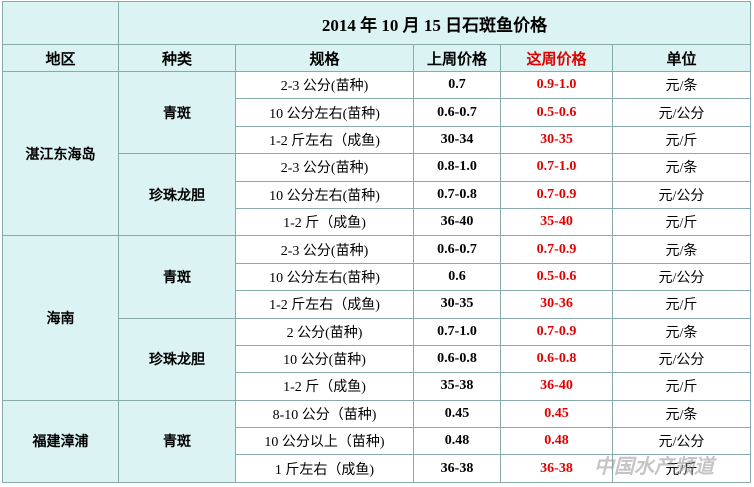  Describe the element at coordinates (324, 58) in the screenshot. I see `header-cell: 规格` at that location.